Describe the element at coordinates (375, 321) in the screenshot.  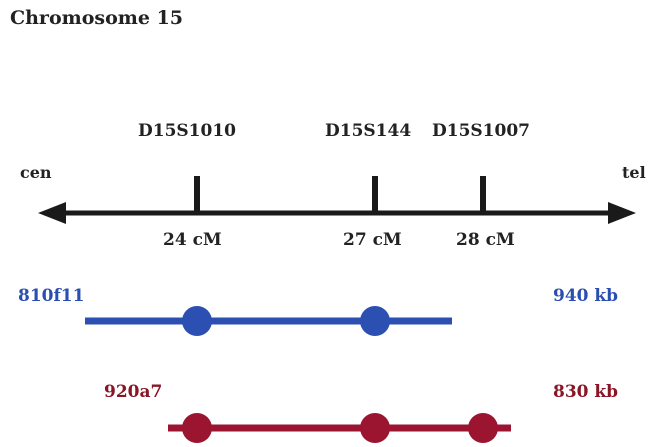
I see `clone-810f11-marker-d15s144` at that location.